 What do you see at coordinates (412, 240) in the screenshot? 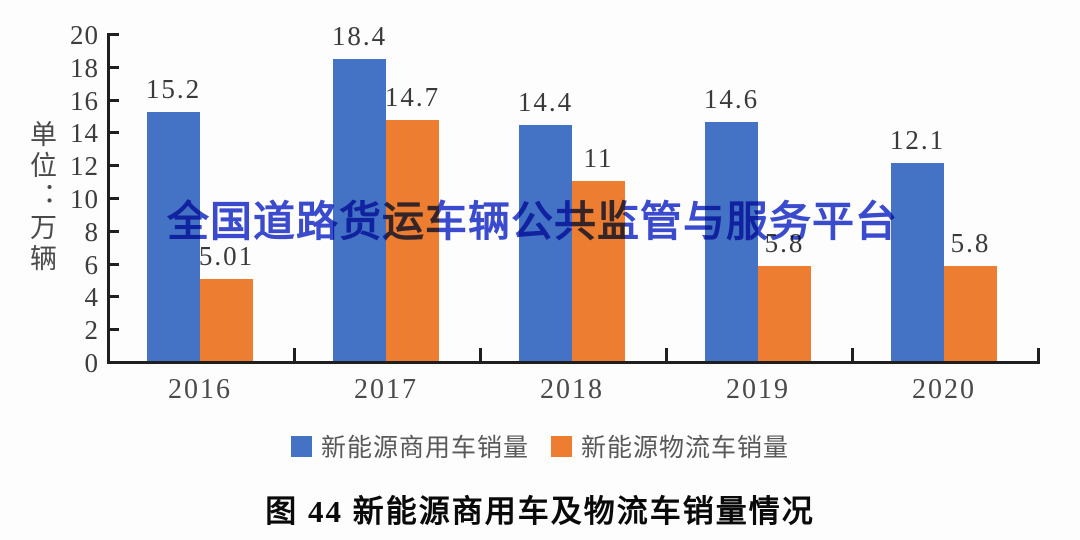
I see `bar-logistics-2017` at bounding box center [412, 240].